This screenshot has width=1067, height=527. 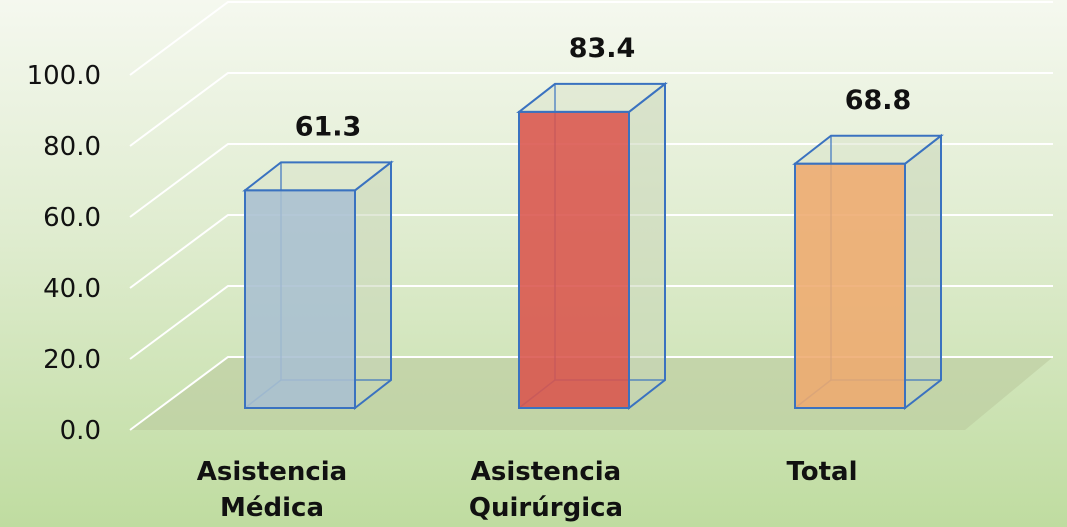 What do you see at coordinates (878, 100) in the screenshot?
I see `data-label: 68.8` at bounding box center [878, 100].